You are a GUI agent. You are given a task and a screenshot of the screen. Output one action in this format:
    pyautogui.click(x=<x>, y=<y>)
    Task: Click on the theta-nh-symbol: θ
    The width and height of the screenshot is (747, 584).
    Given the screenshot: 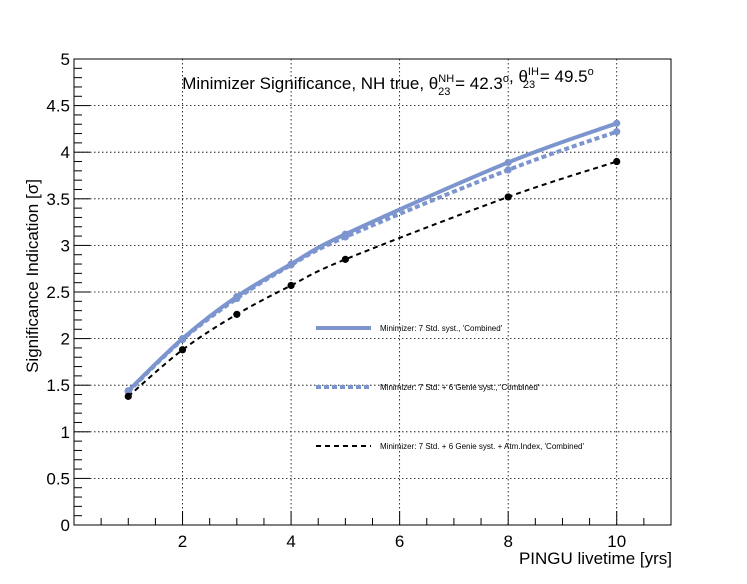 What is the action you would take?
    pyautogui.click(x=433, y=83)
    